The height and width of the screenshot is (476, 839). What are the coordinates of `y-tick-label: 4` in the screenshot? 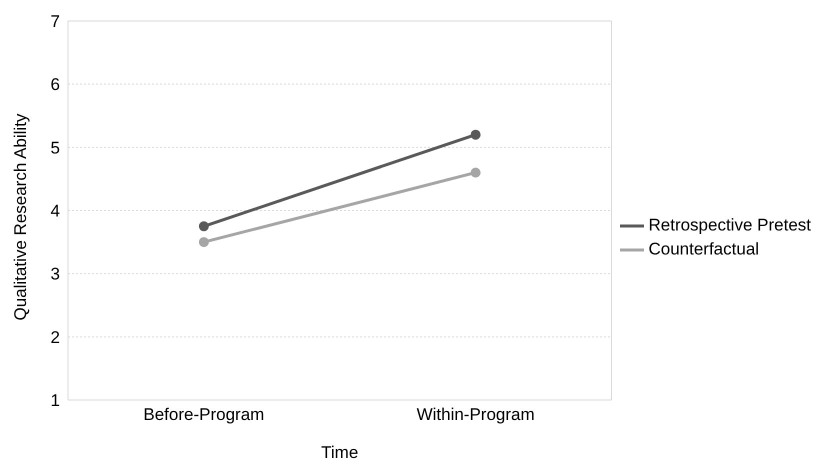 It's located at (55, 211).